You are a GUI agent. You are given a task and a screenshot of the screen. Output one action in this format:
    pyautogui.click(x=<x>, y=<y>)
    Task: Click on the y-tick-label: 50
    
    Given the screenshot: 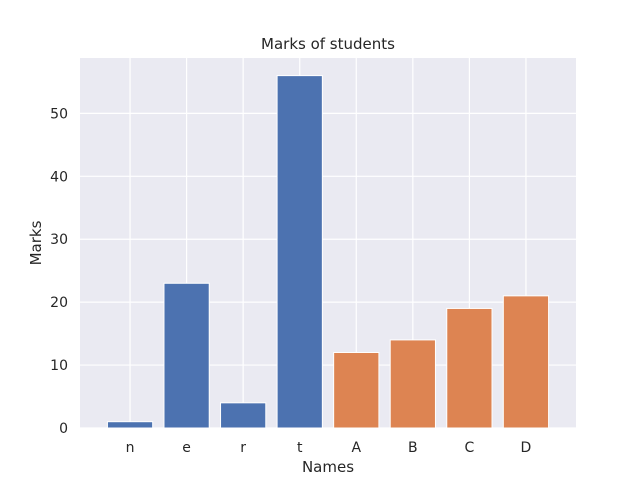 What is the action you would take?
    pyautogui.click(x=59, y=114)
    